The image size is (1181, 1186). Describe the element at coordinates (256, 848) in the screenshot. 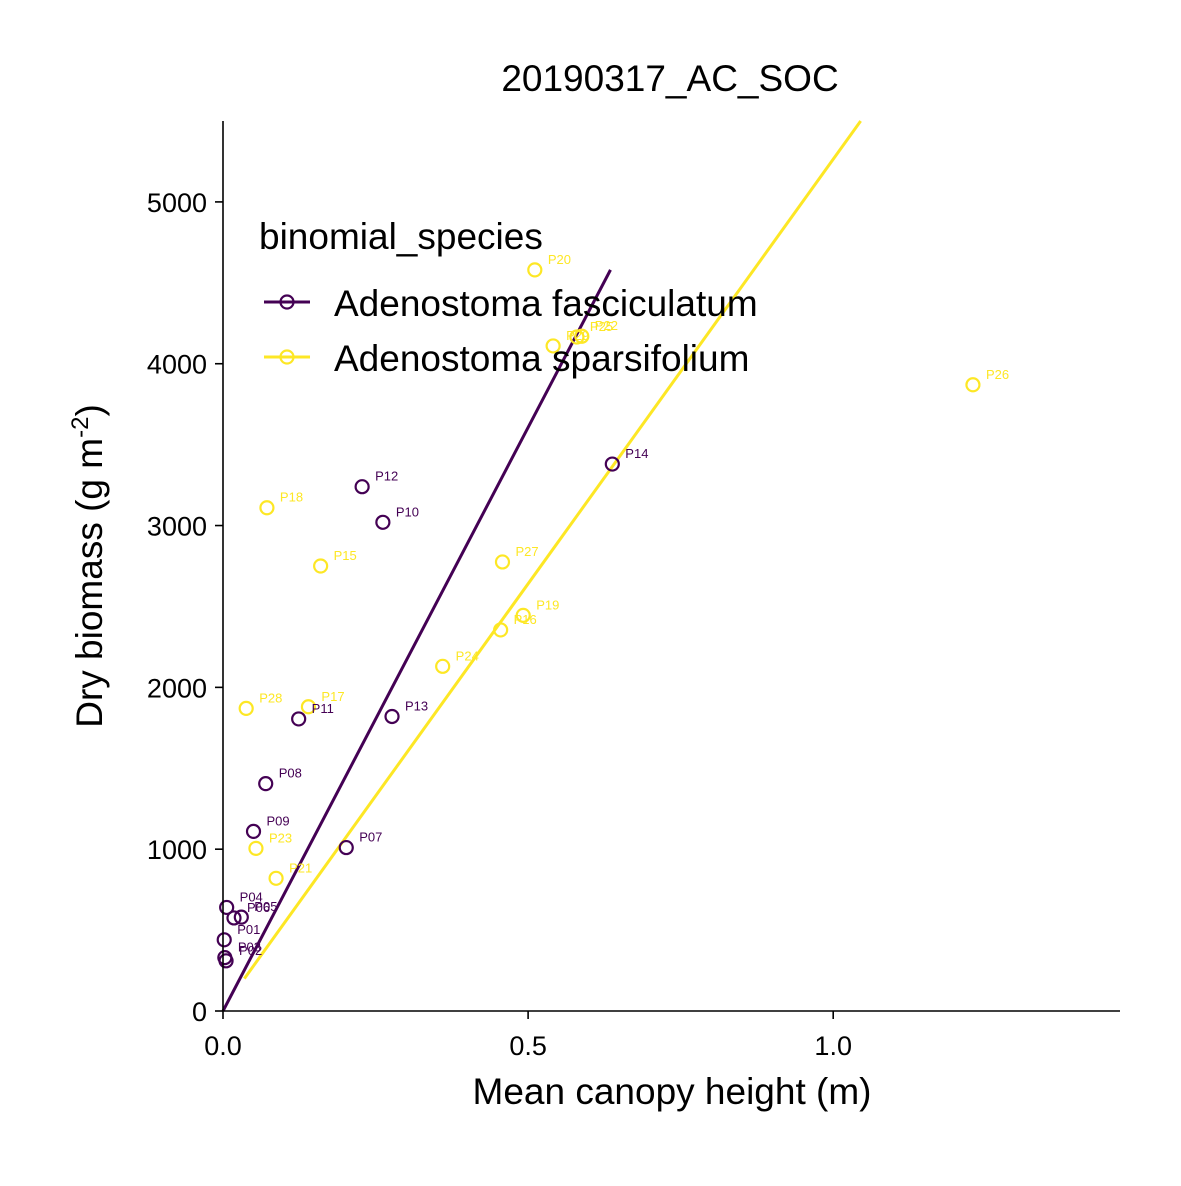

I see `data-point-p23` at that location.